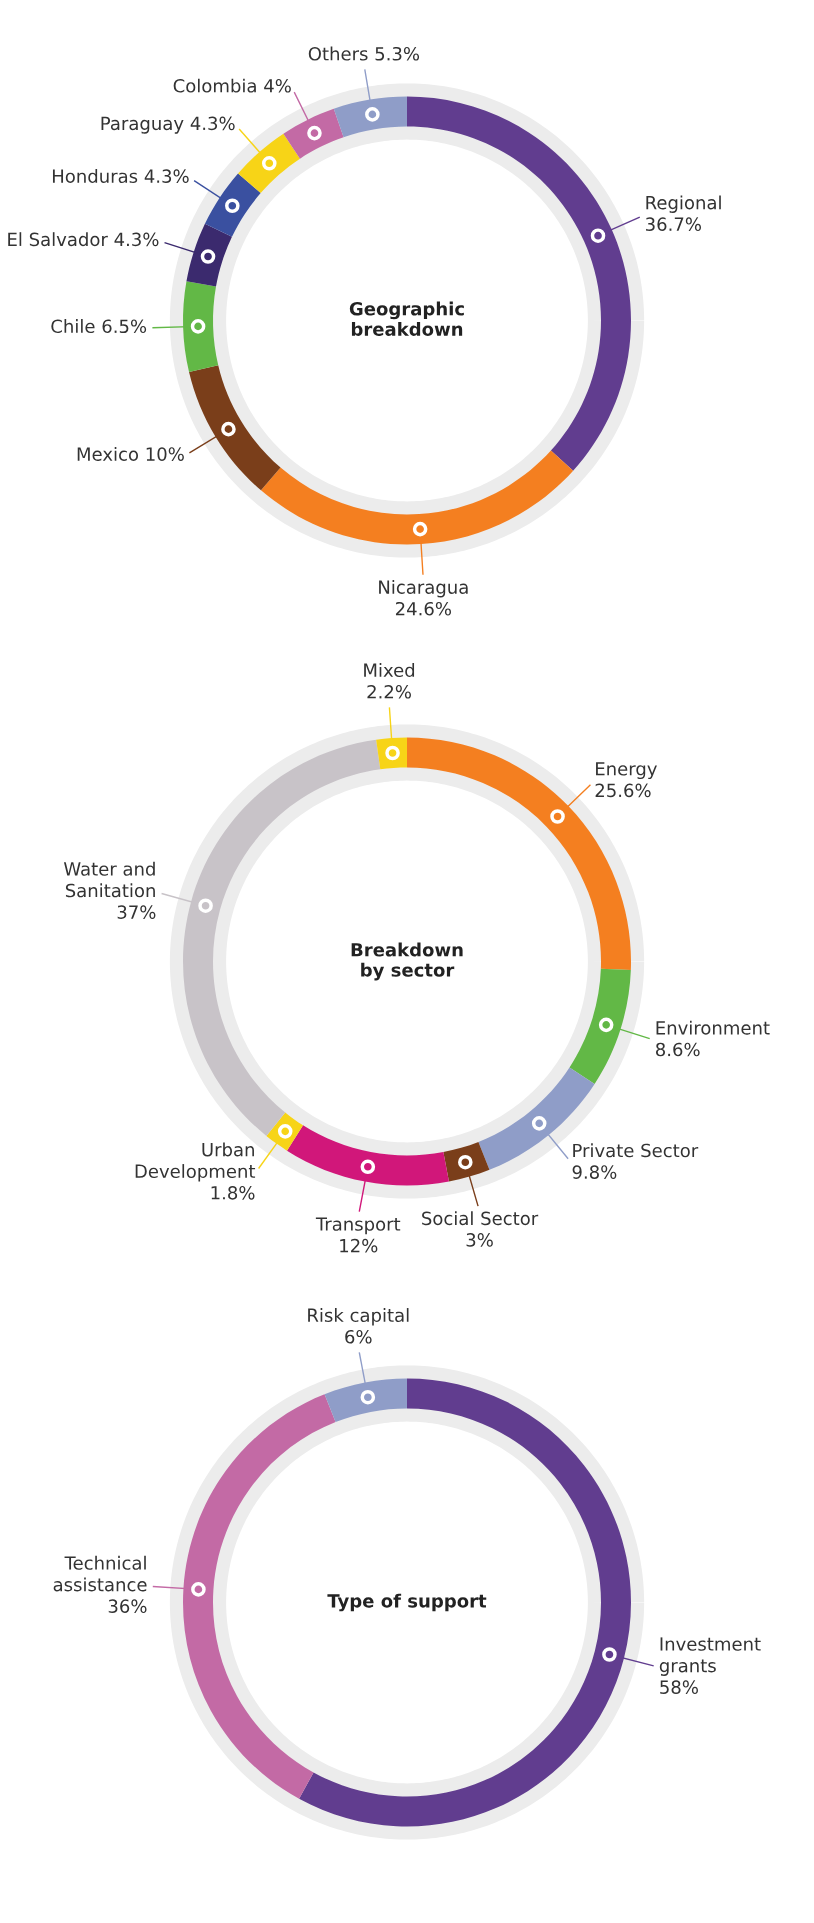 The image size is (814, 1923). What do you see at coordinates (358, 1317) in the screenshot?
I see `slice-label: Risk capital` at bounding box center [358, 1317].